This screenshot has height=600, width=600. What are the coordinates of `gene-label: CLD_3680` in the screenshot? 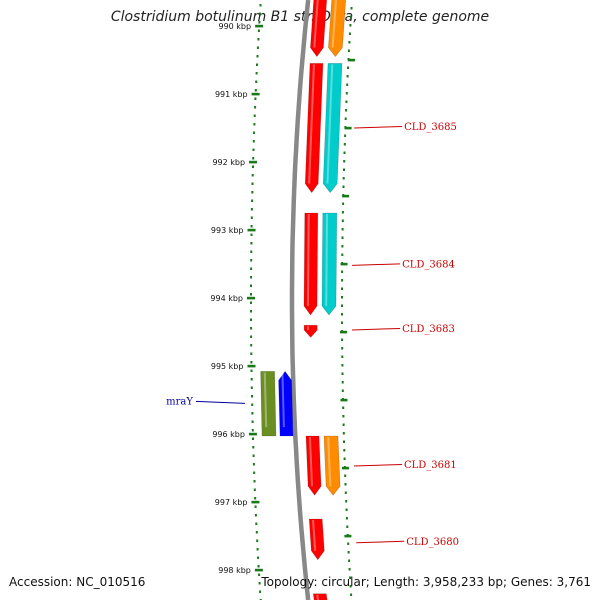 It's located at (432, 542).